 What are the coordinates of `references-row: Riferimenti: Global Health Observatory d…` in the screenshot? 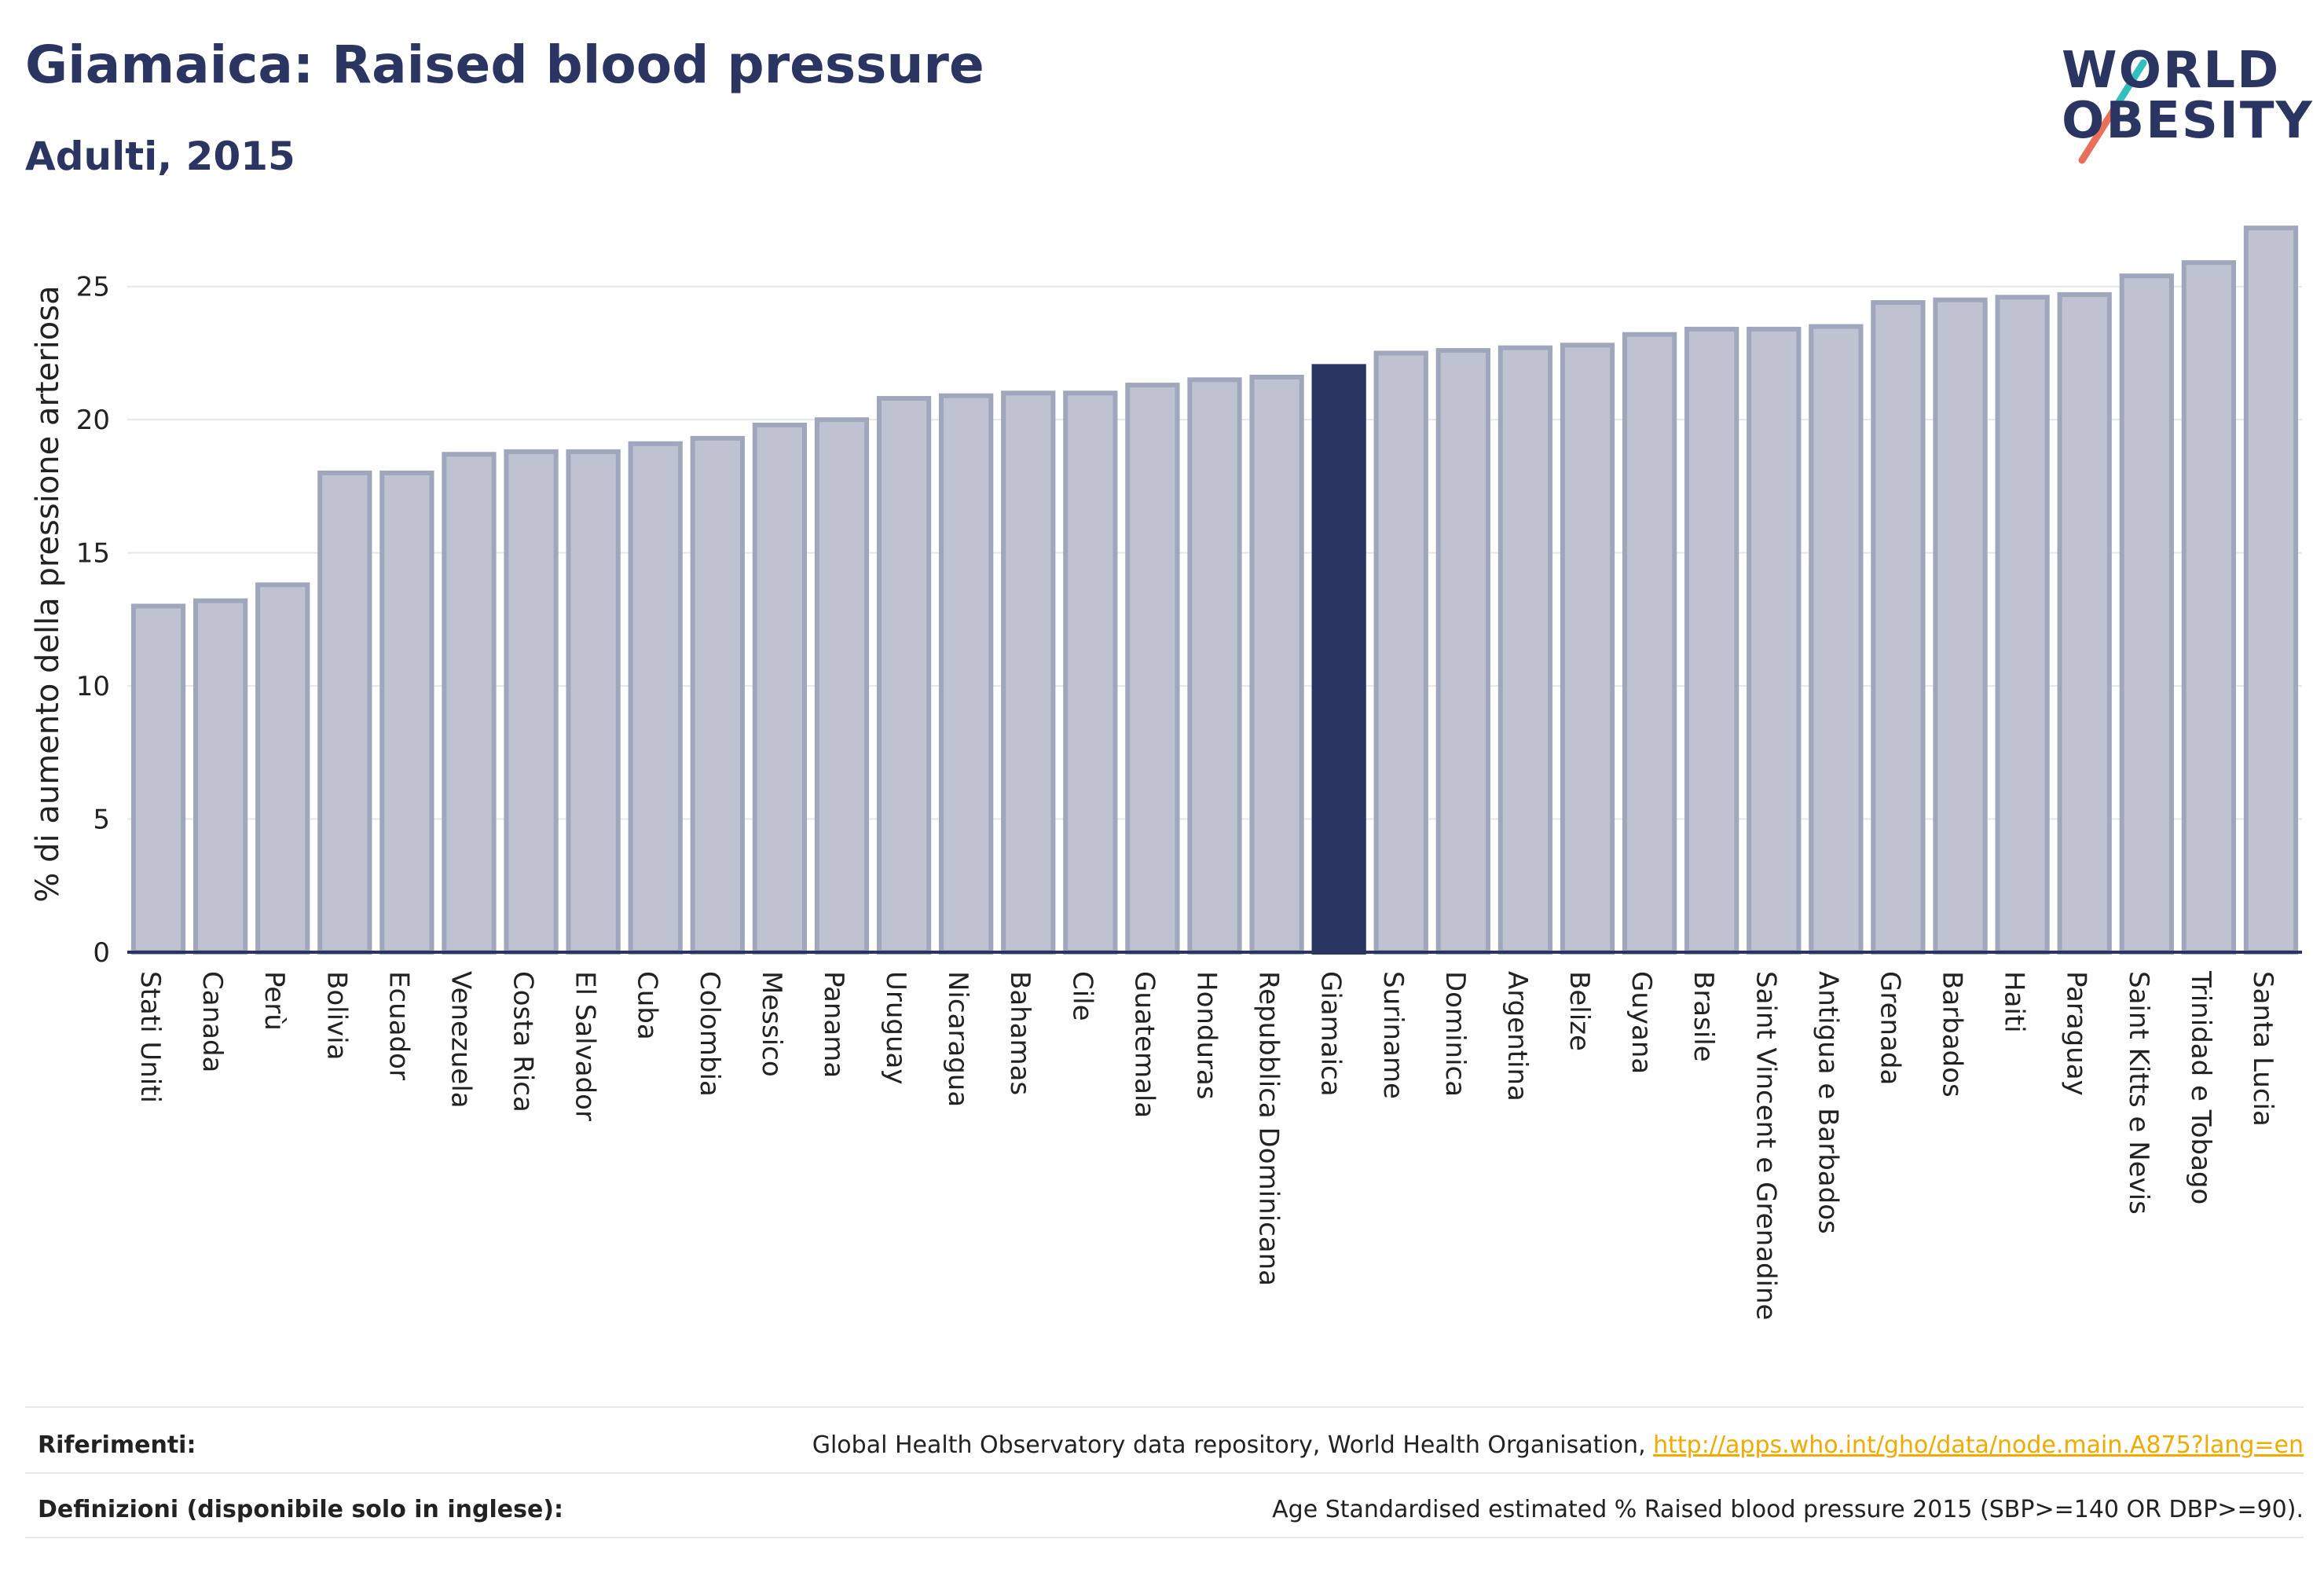 It's located at (1164, 1445).